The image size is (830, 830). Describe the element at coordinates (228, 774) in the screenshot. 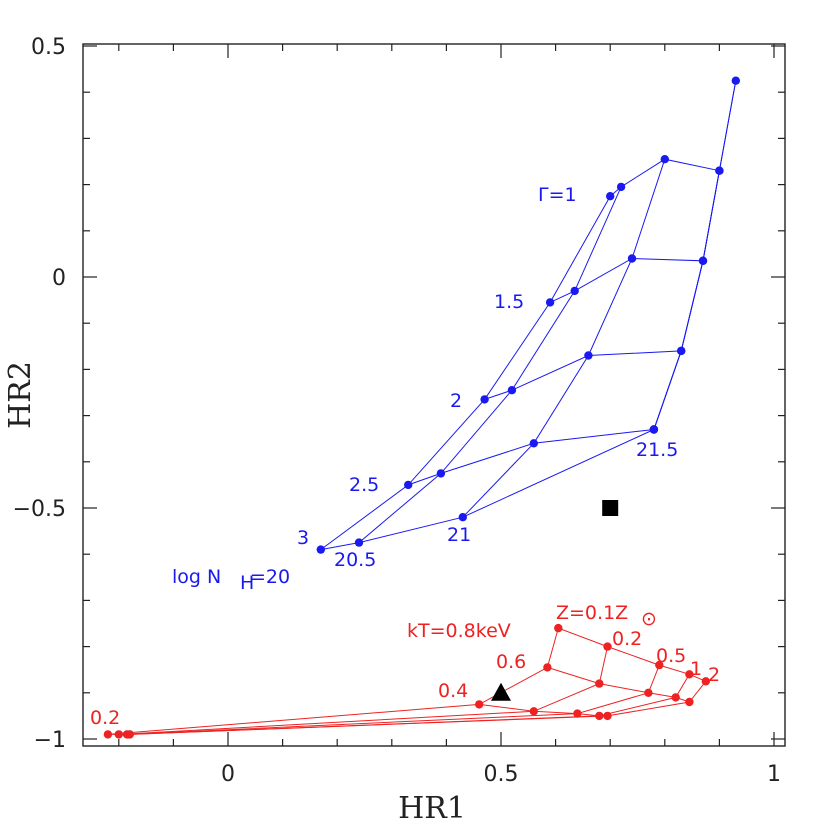

I see `x-tick-label: 0` at that location.